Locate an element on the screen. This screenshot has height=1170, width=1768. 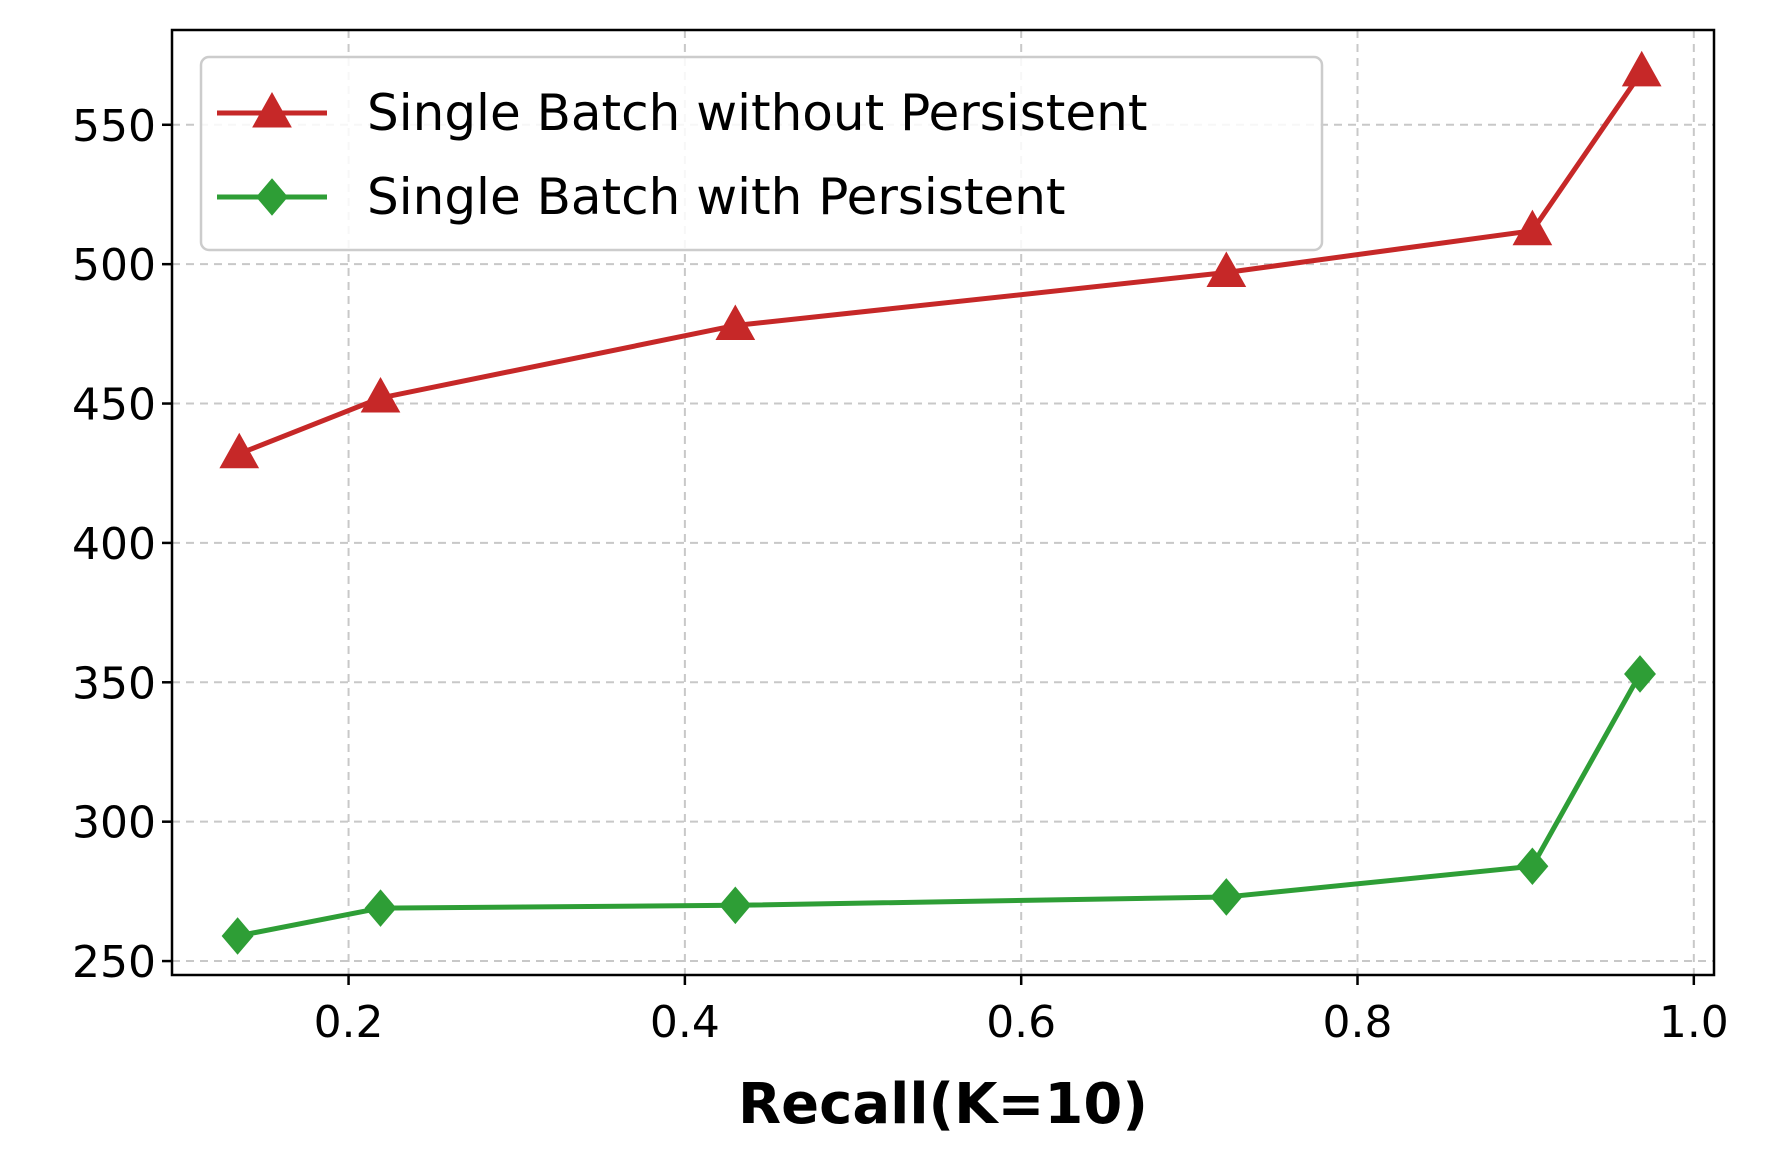
y-tick-label: 300 is located at coordinates (114, 823).